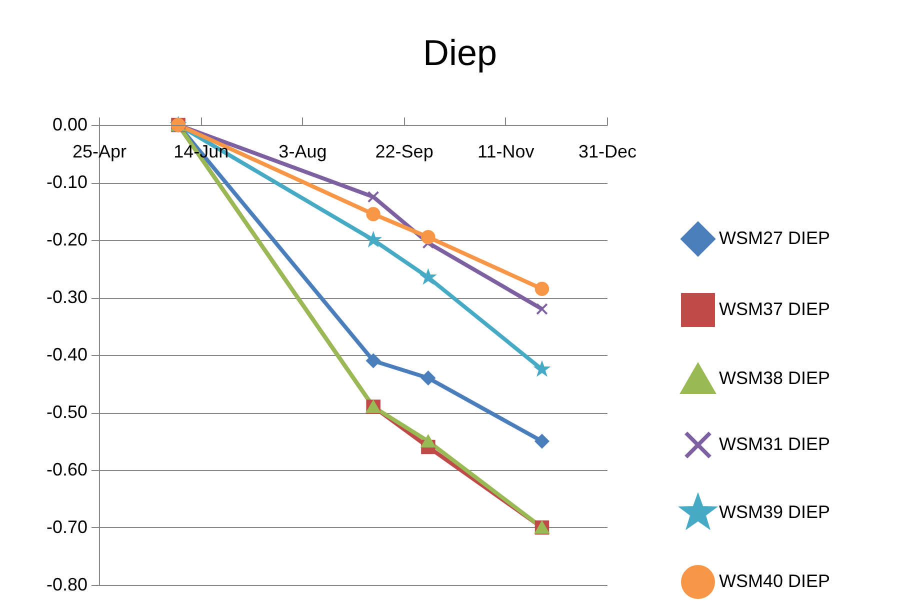 This screenshot has width=903, height=609. What do you see at coordinates (404, 152) in the screenshot?
I see `x-tick-label: 22-Sep` at bounding box center [404, 152].